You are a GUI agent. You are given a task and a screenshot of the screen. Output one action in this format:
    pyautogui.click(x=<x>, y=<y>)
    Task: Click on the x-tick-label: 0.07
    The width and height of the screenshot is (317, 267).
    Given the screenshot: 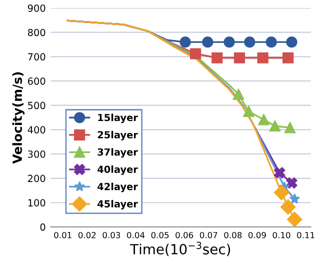 What is the action you would take?
    pyautogui.click(x=209, y=235)
    